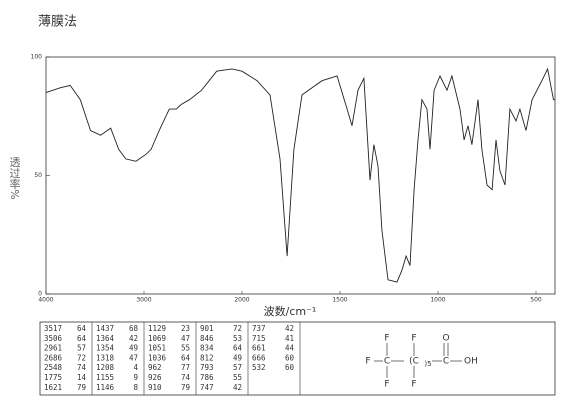 This screenshot has height=402, width=570. Describe the element at coordinates (135, 377) in the screenshot. I see `peak-transmittance: 9` at that location.